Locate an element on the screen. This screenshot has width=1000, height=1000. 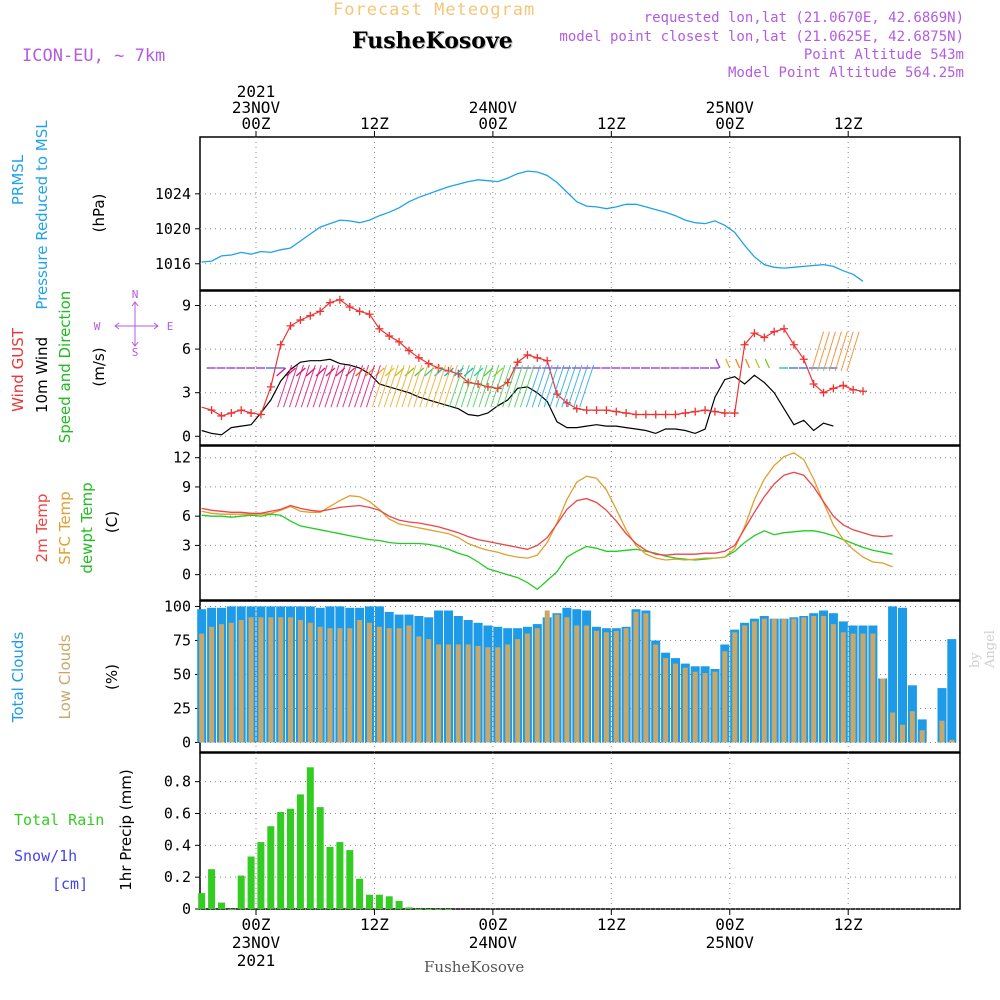
wind-gust-line is located at coordinates (532, 358).